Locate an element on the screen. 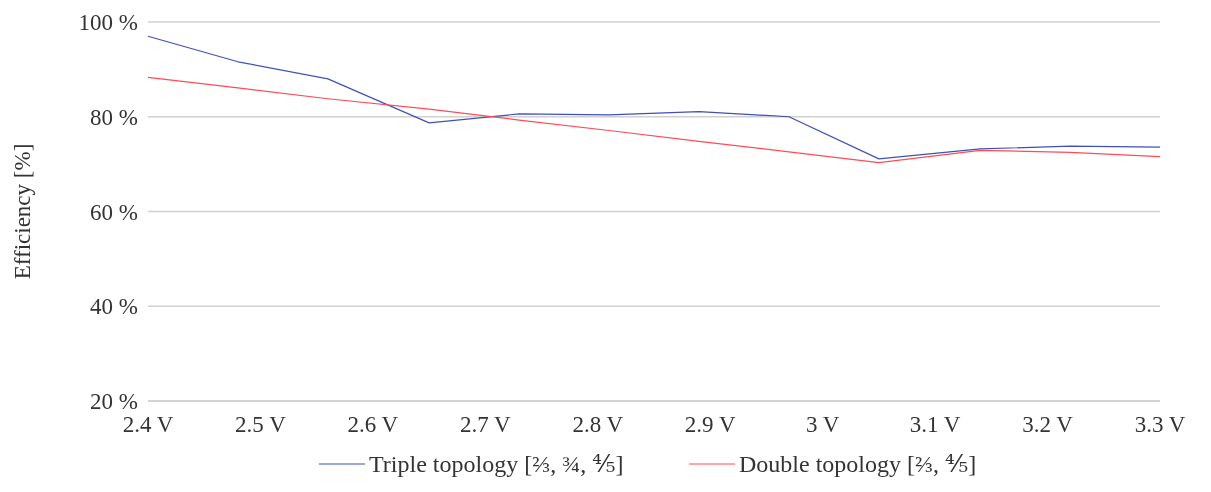 This screenshot has width=1211, height=492. x-tick-label: 3.1 V is located at coordinates (935, 424).